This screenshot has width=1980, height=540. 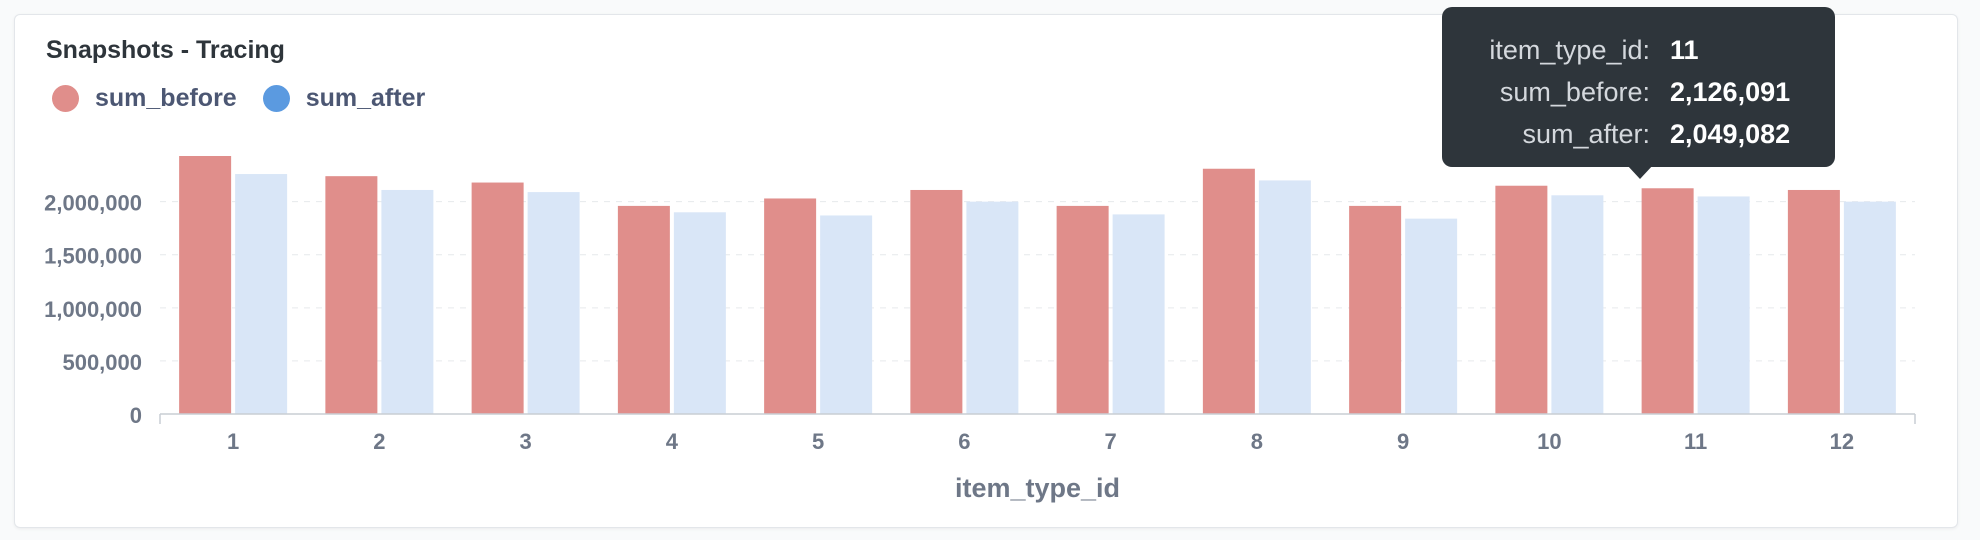 I want to click on tooltip-row-sum-before: sum_before: 2,126,091, so click(x=1638, y=97).